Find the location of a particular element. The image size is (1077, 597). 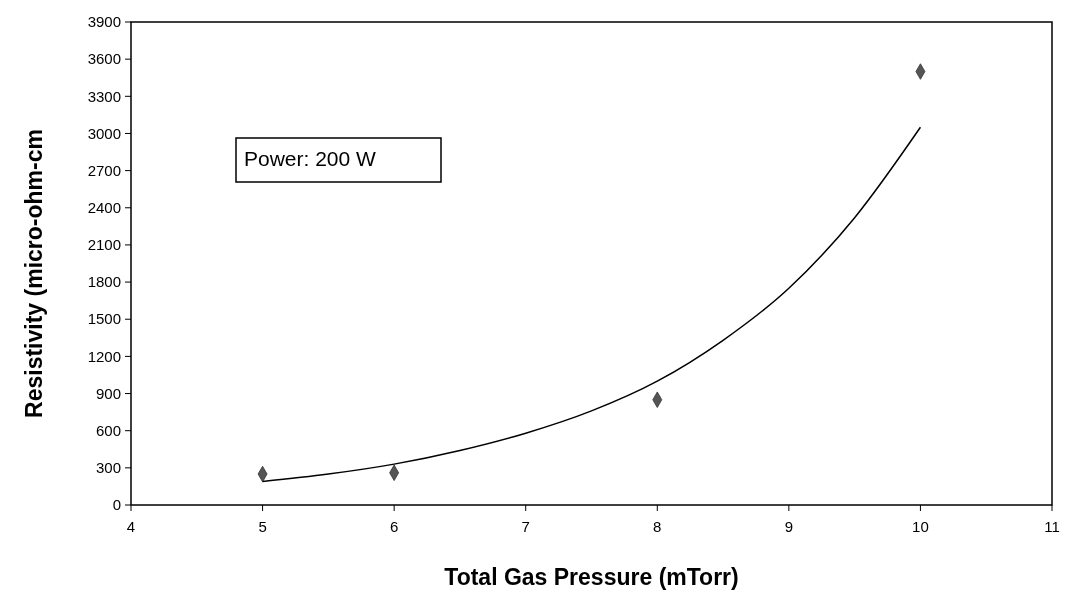

y-tick-label: 600 is located at coordinates (108, 430).